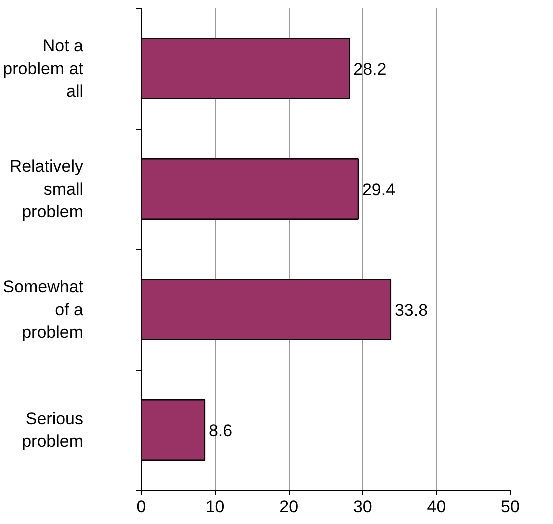  Describe the element at coordinates (43, 309) in the screenshot. I see `y-tick-label: Somewhat of a problem` at that location.